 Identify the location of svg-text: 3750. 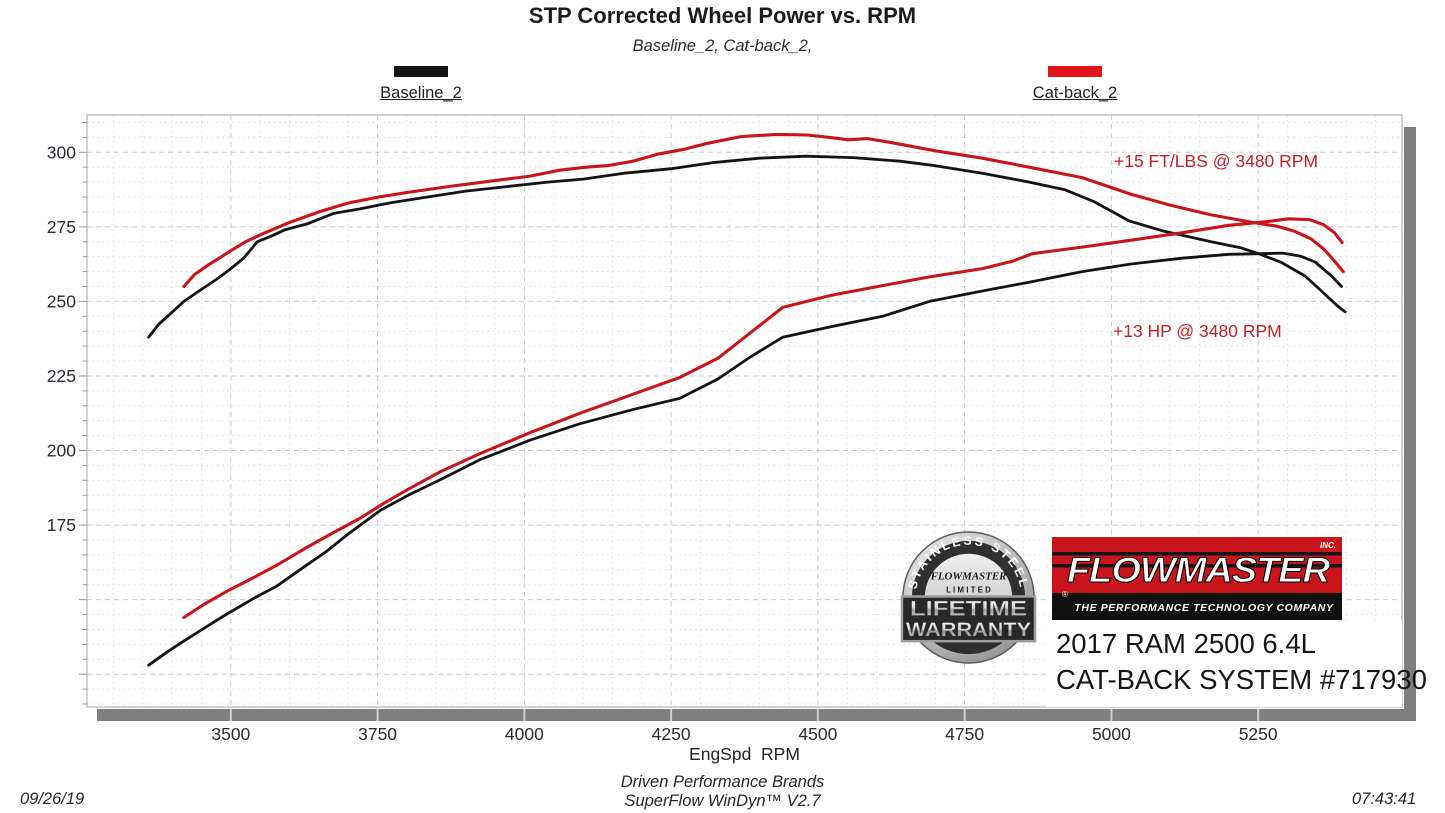
(377, 734).